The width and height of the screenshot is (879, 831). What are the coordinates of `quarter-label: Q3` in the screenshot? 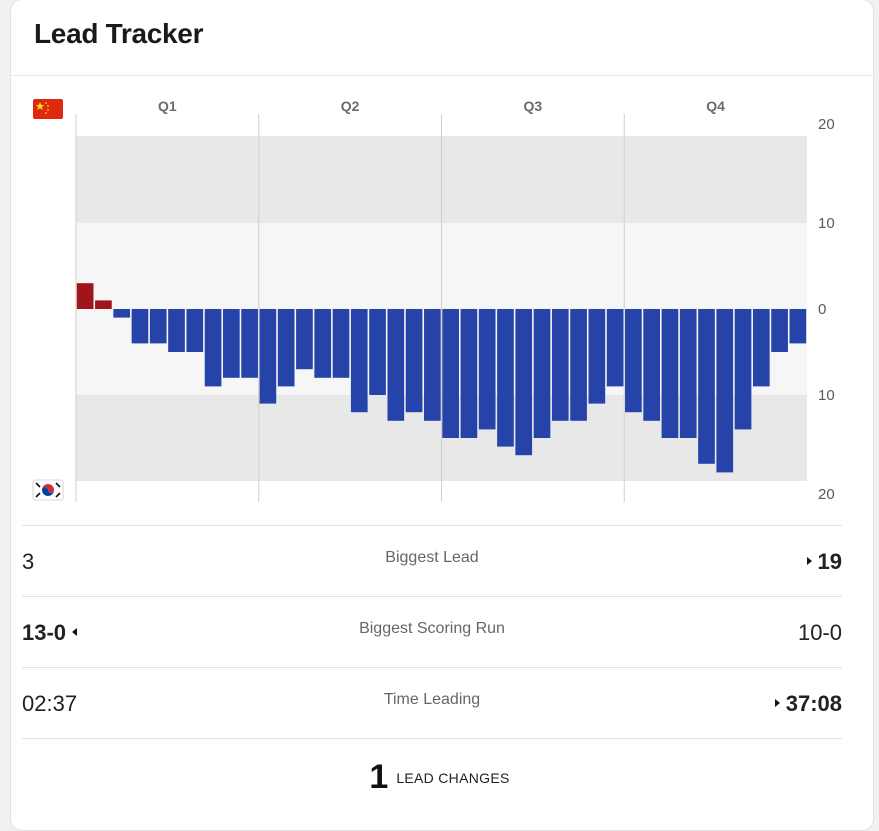 It's located at (533, 106).